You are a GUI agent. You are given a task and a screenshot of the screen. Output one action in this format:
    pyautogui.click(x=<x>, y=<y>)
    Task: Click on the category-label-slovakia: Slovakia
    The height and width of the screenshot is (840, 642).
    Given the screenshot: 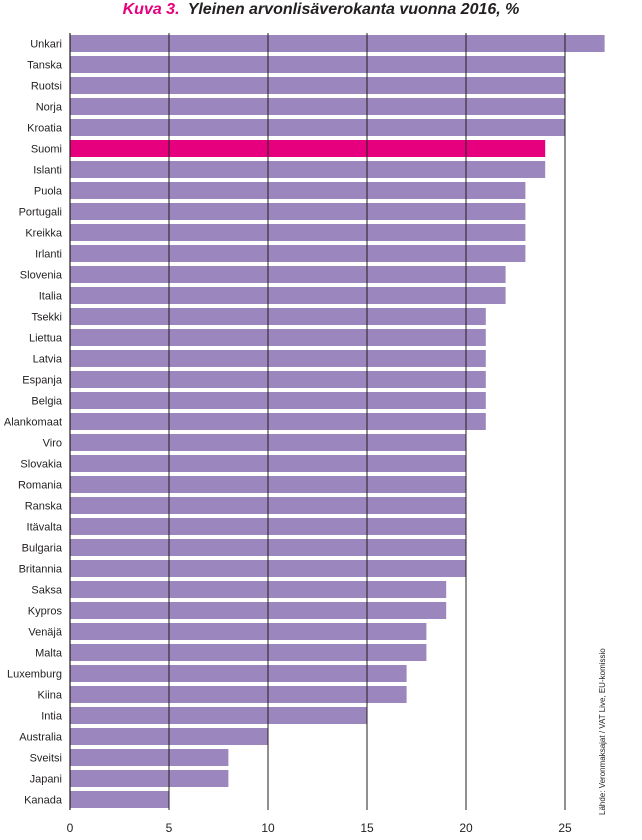 What is the action you would take?
    pyautogui.click(x=41, y=465)
    